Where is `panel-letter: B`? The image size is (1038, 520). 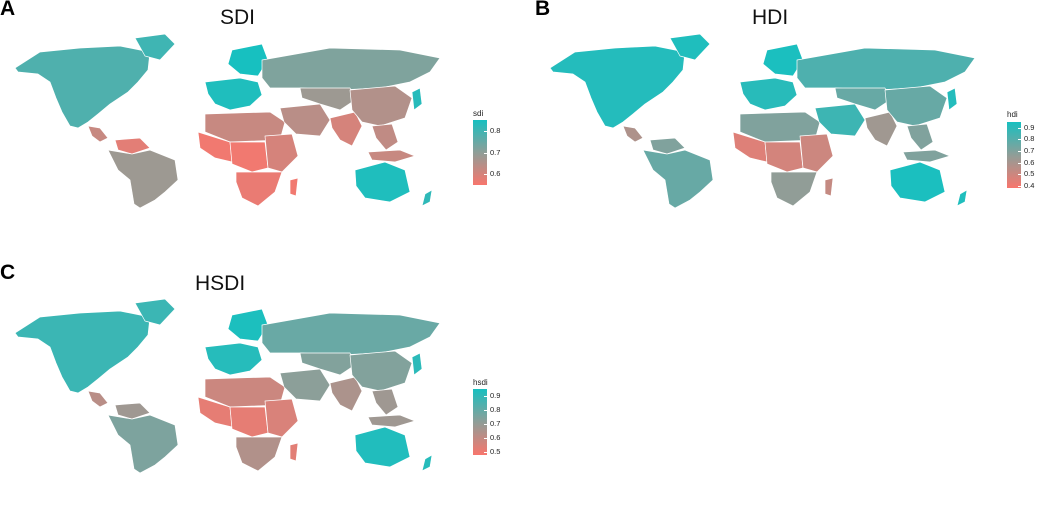 panel-letter: B is located at coordinates (543, 10).